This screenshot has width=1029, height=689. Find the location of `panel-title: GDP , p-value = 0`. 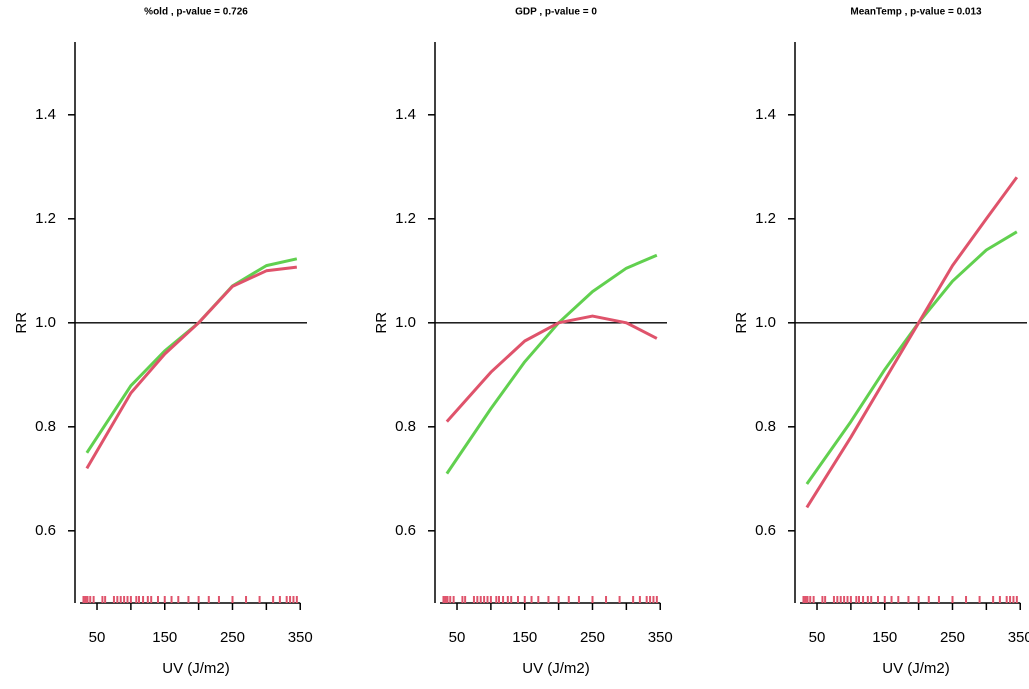

panel-title: GDP , p-value = 0 is located at coordinates (556, 12).